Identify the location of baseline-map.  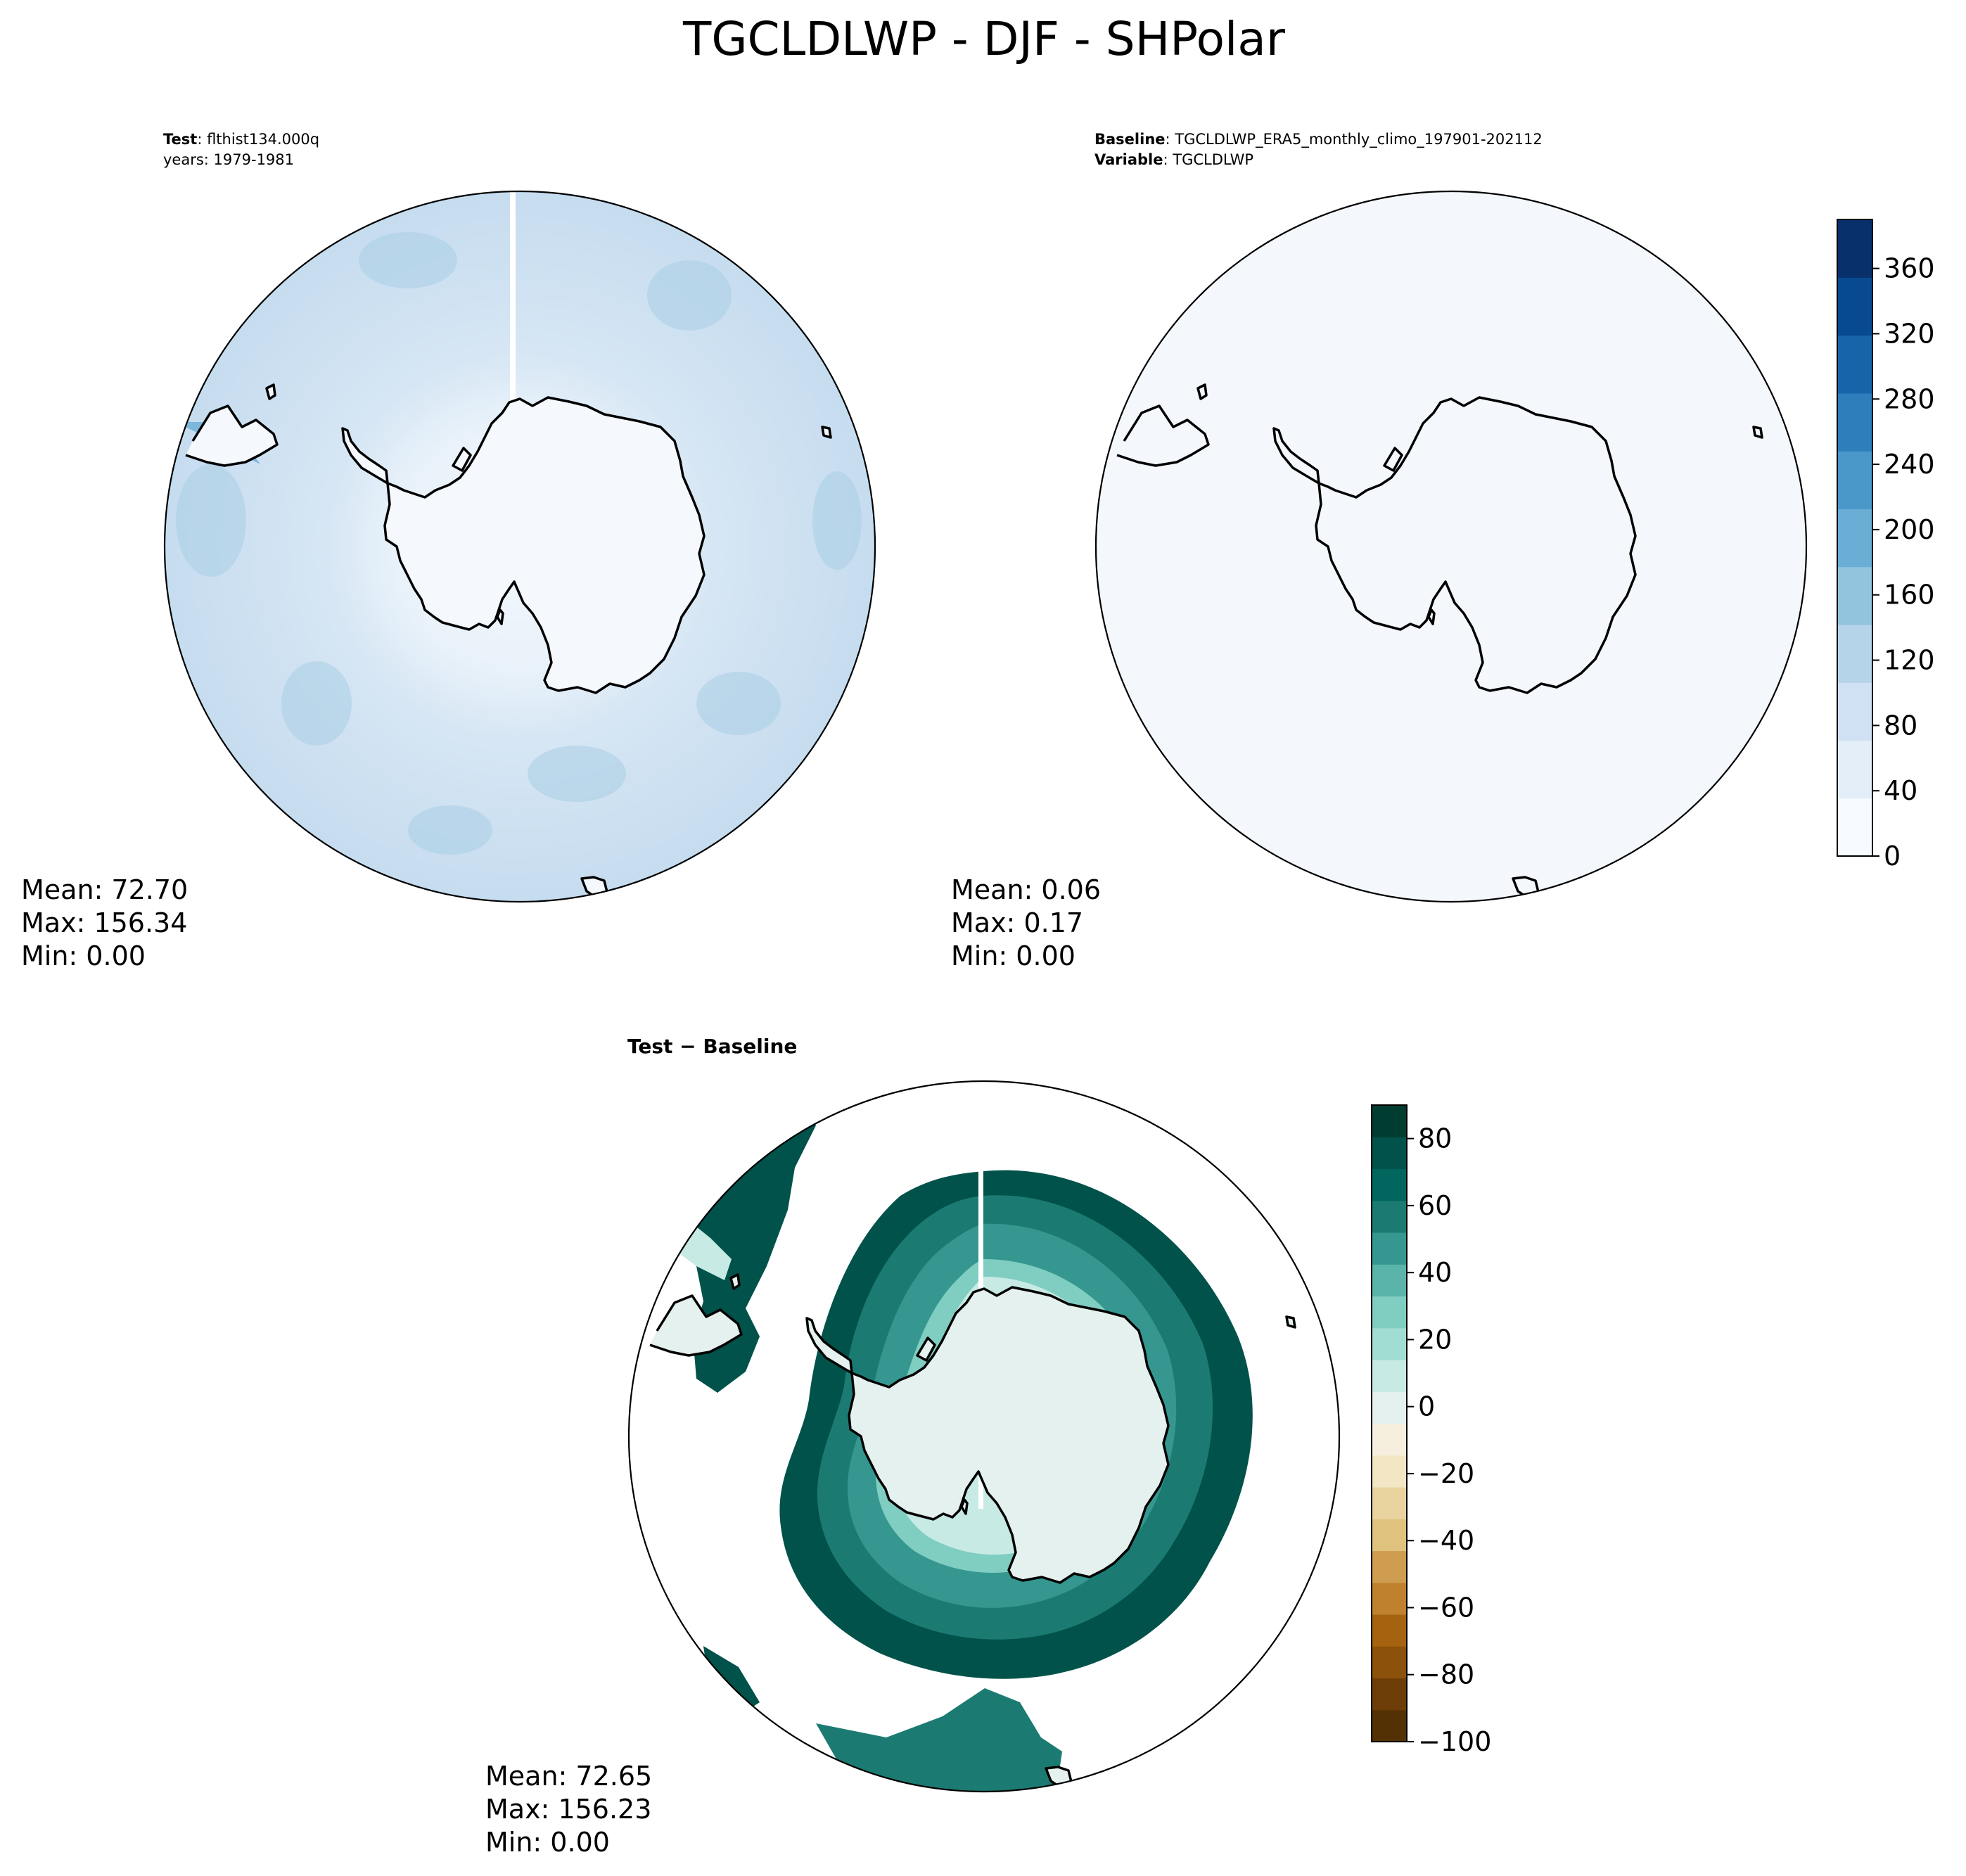
(1451, 546).